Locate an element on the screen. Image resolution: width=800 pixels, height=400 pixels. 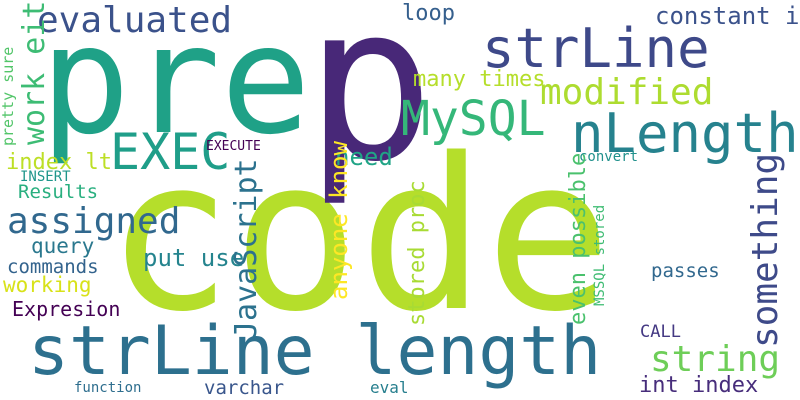
word-eval: passes is located at coordinates (685, 271).